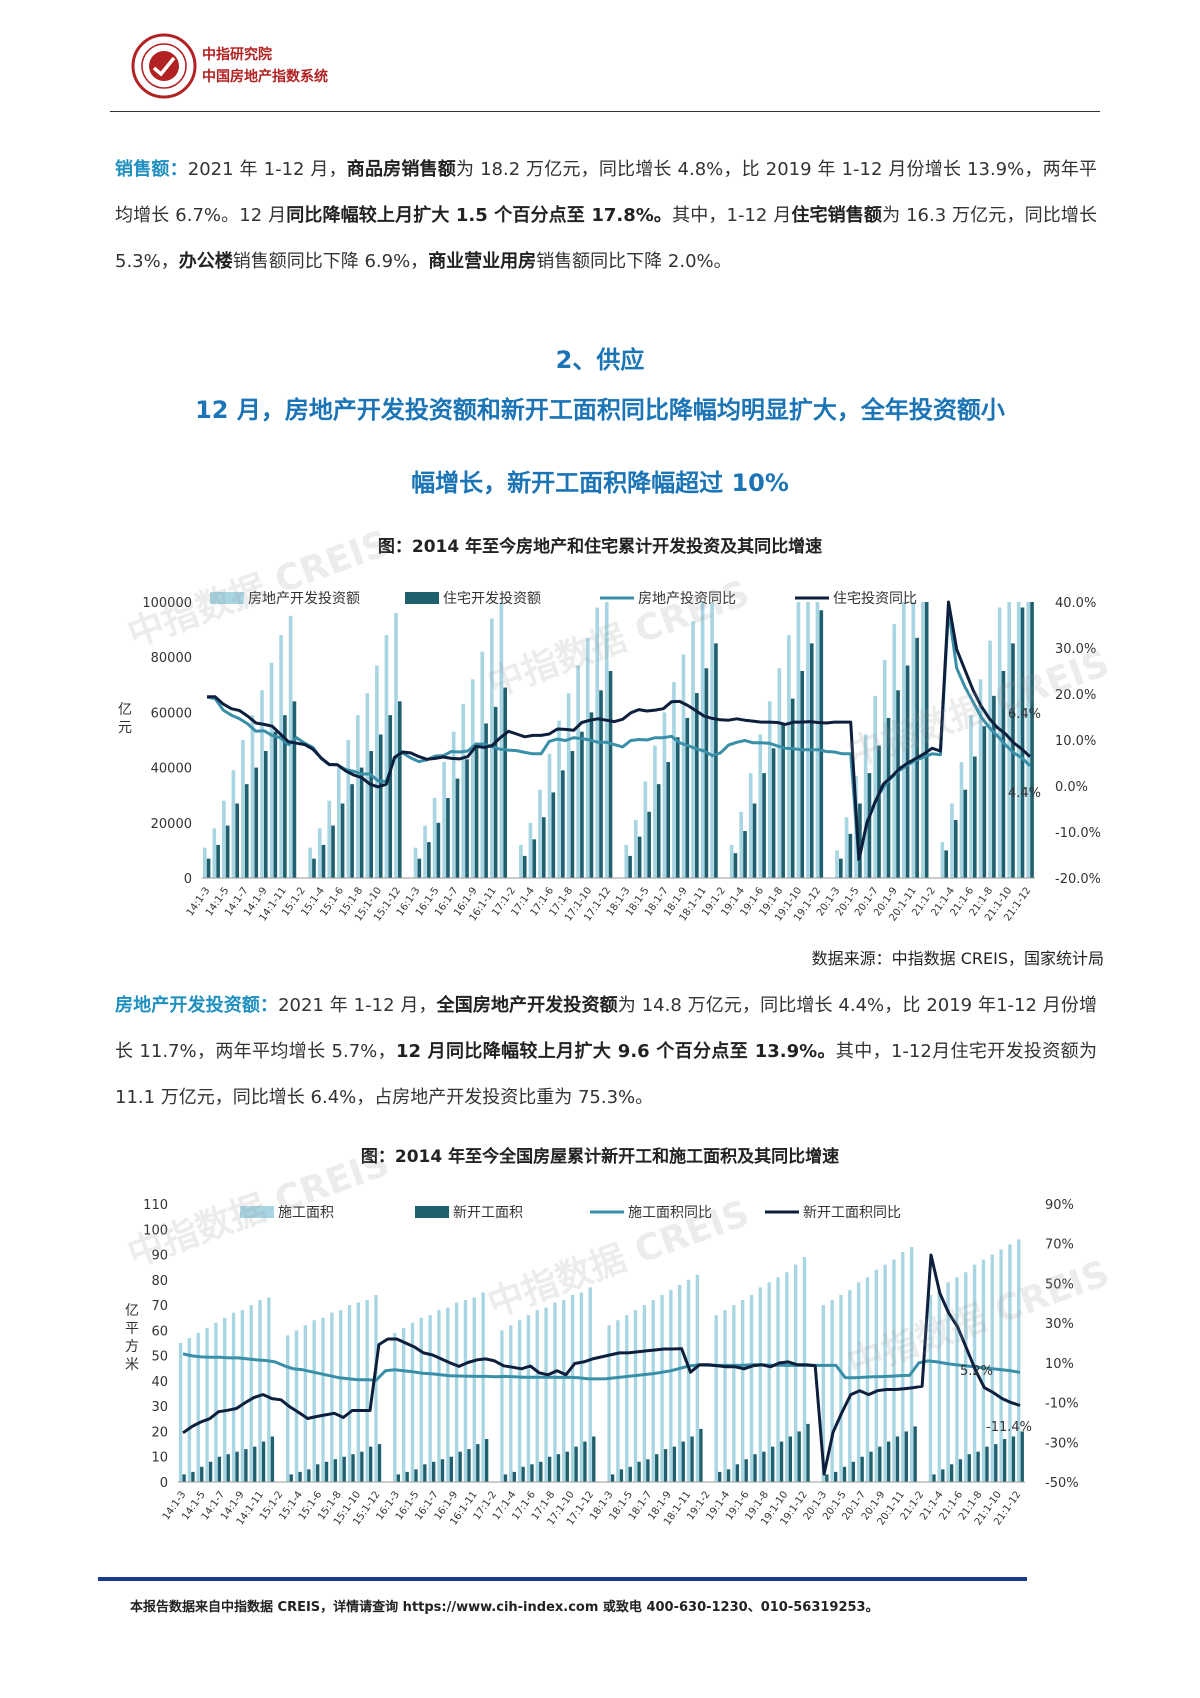 The height and width of the screenshot is (1698, 1200). I want to click on y2-tick-label: 90%, so click(1059, 1205).